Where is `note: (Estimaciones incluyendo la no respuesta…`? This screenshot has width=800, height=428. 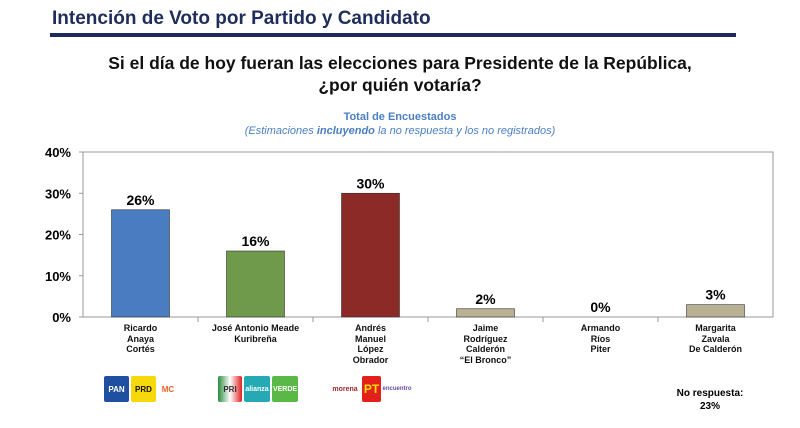
note: (Estimaciones incluyendo la no respuesta… is located at coordinates (400, 131).